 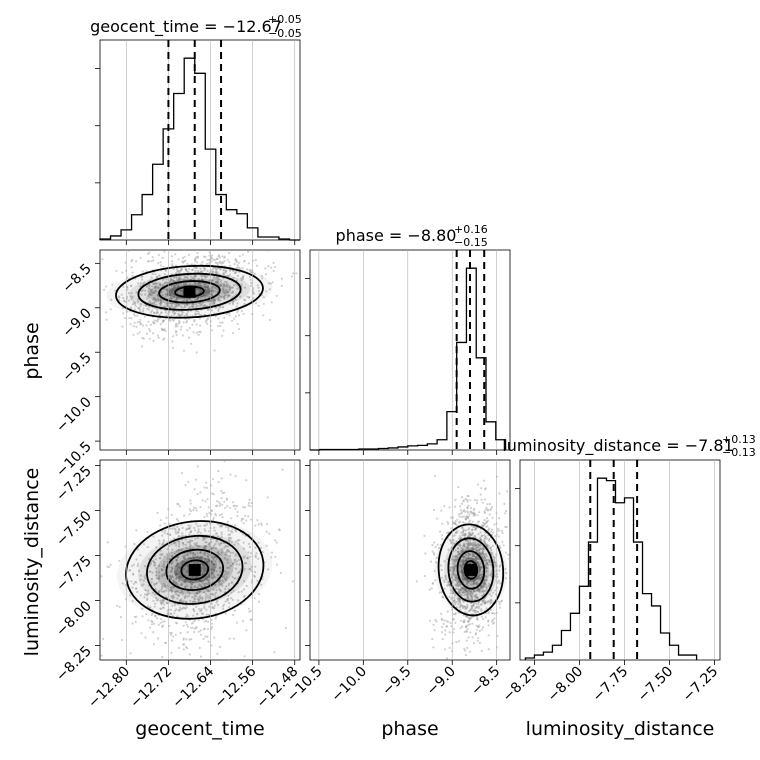 What do you see at coordinates (566, 685) in the screenshot?
I see `xtick-label-lumdist-1: −8.00` at bounding box center [566, 685].